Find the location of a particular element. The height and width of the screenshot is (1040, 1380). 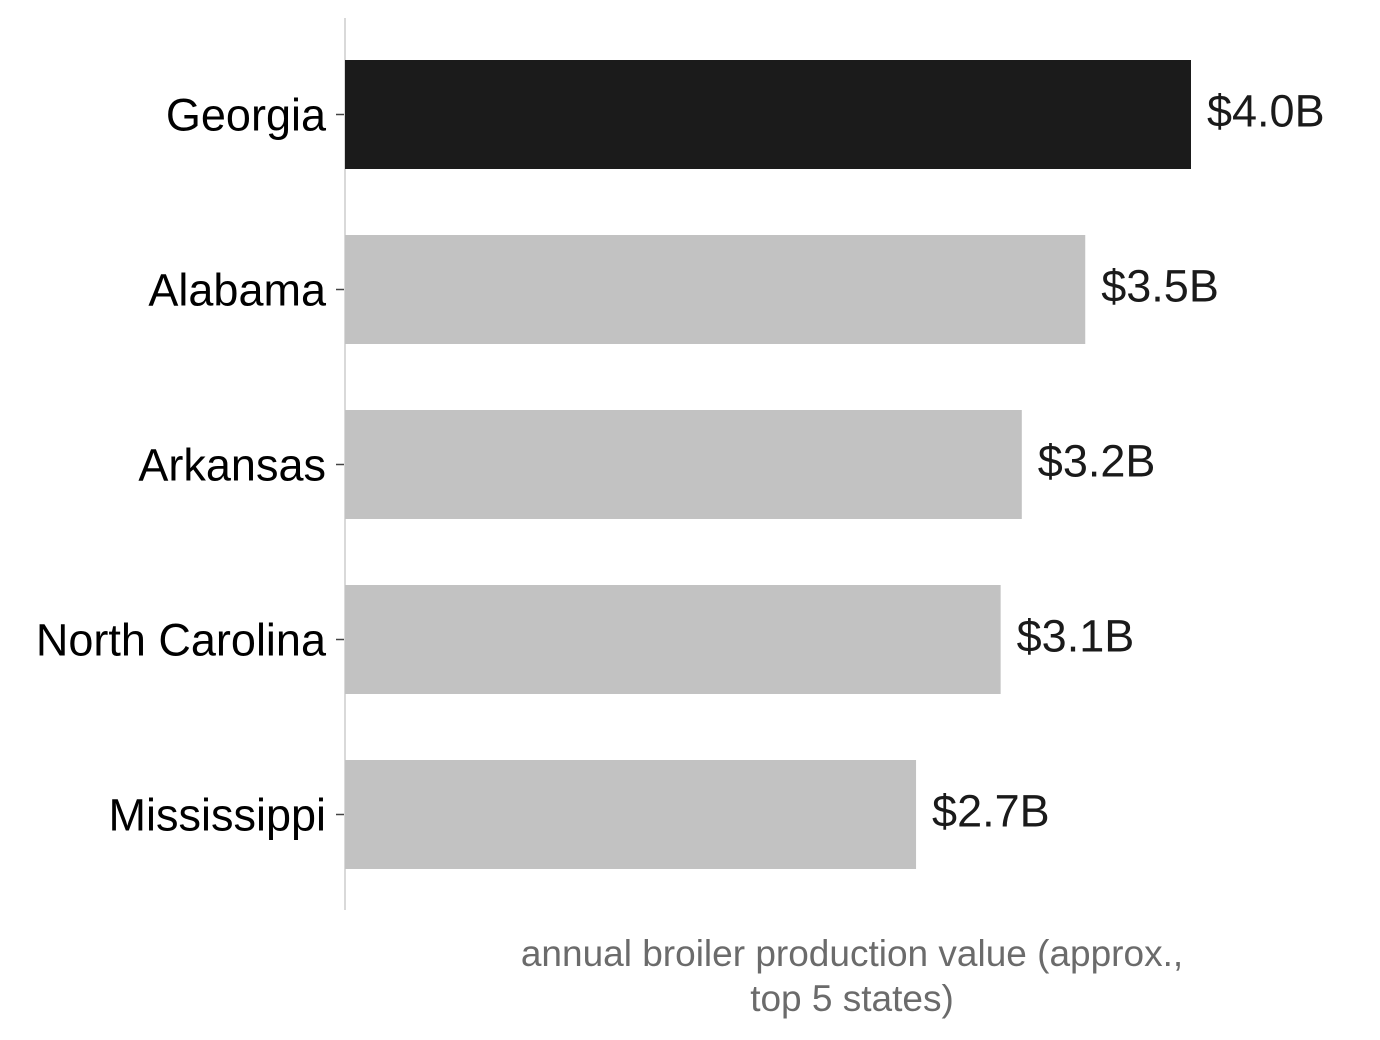

value-label-georgia: $4.0B is located at coordinates (1266, 111).